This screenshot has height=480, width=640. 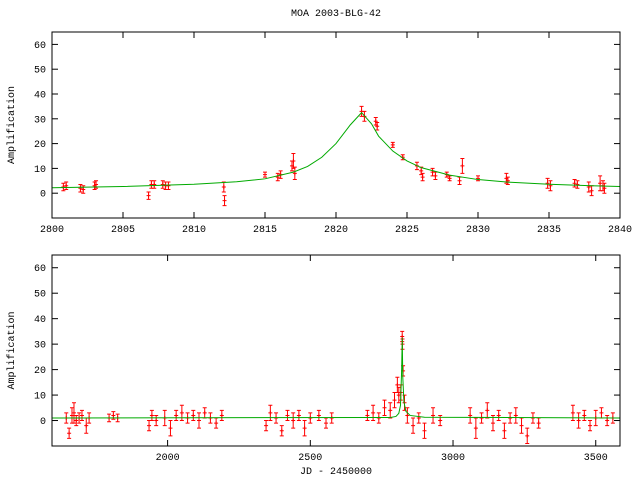 I want to click on x-tick-label: 3000, so click(x=453, y=458).